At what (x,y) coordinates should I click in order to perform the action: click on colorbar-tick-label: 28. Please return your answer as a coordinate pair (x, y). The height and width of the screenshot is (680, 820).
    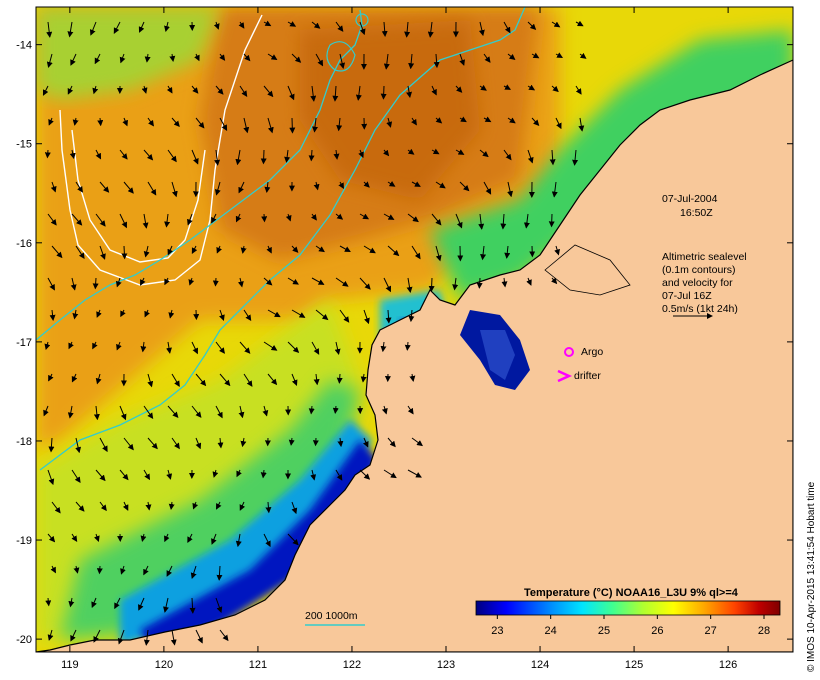
    Looking at the image, I should click on (764, 631).